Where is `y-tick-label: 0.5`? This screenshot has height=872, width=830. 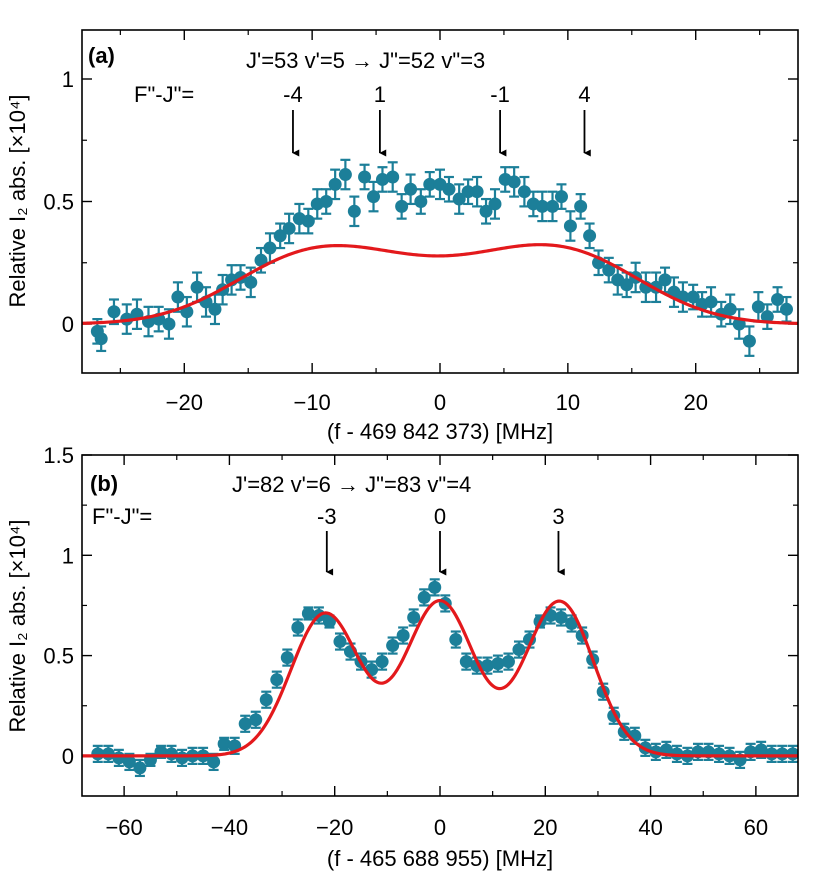 y-tick-label: 0.5 is located at coordinates (58, 202).